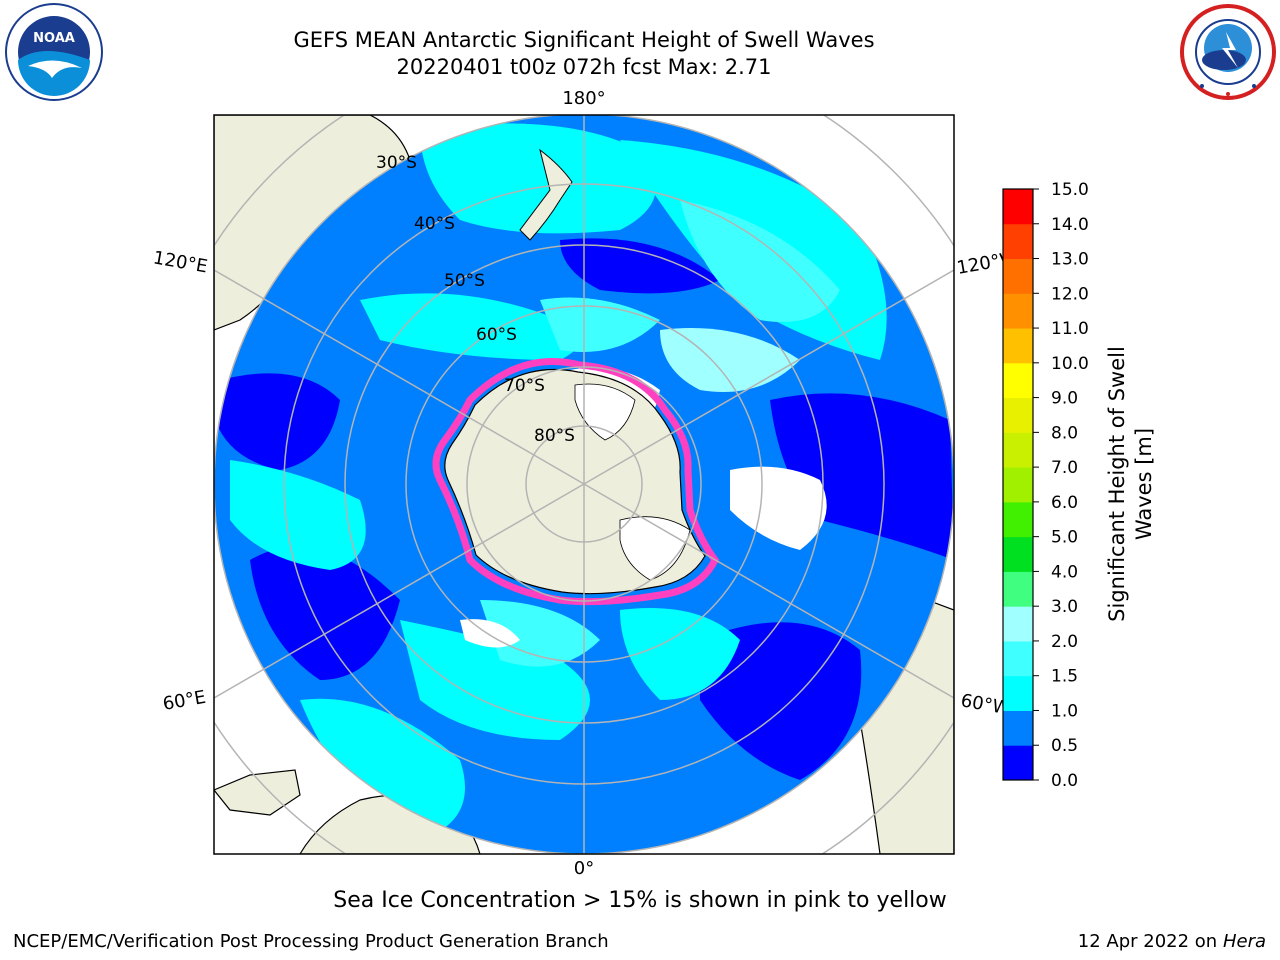 Image resolution: width=1280 pixels, height=960 pixels. Describe the element at coordinates (655, 548) in the screenshot. I see `ronne-ice-shelf` at that location.